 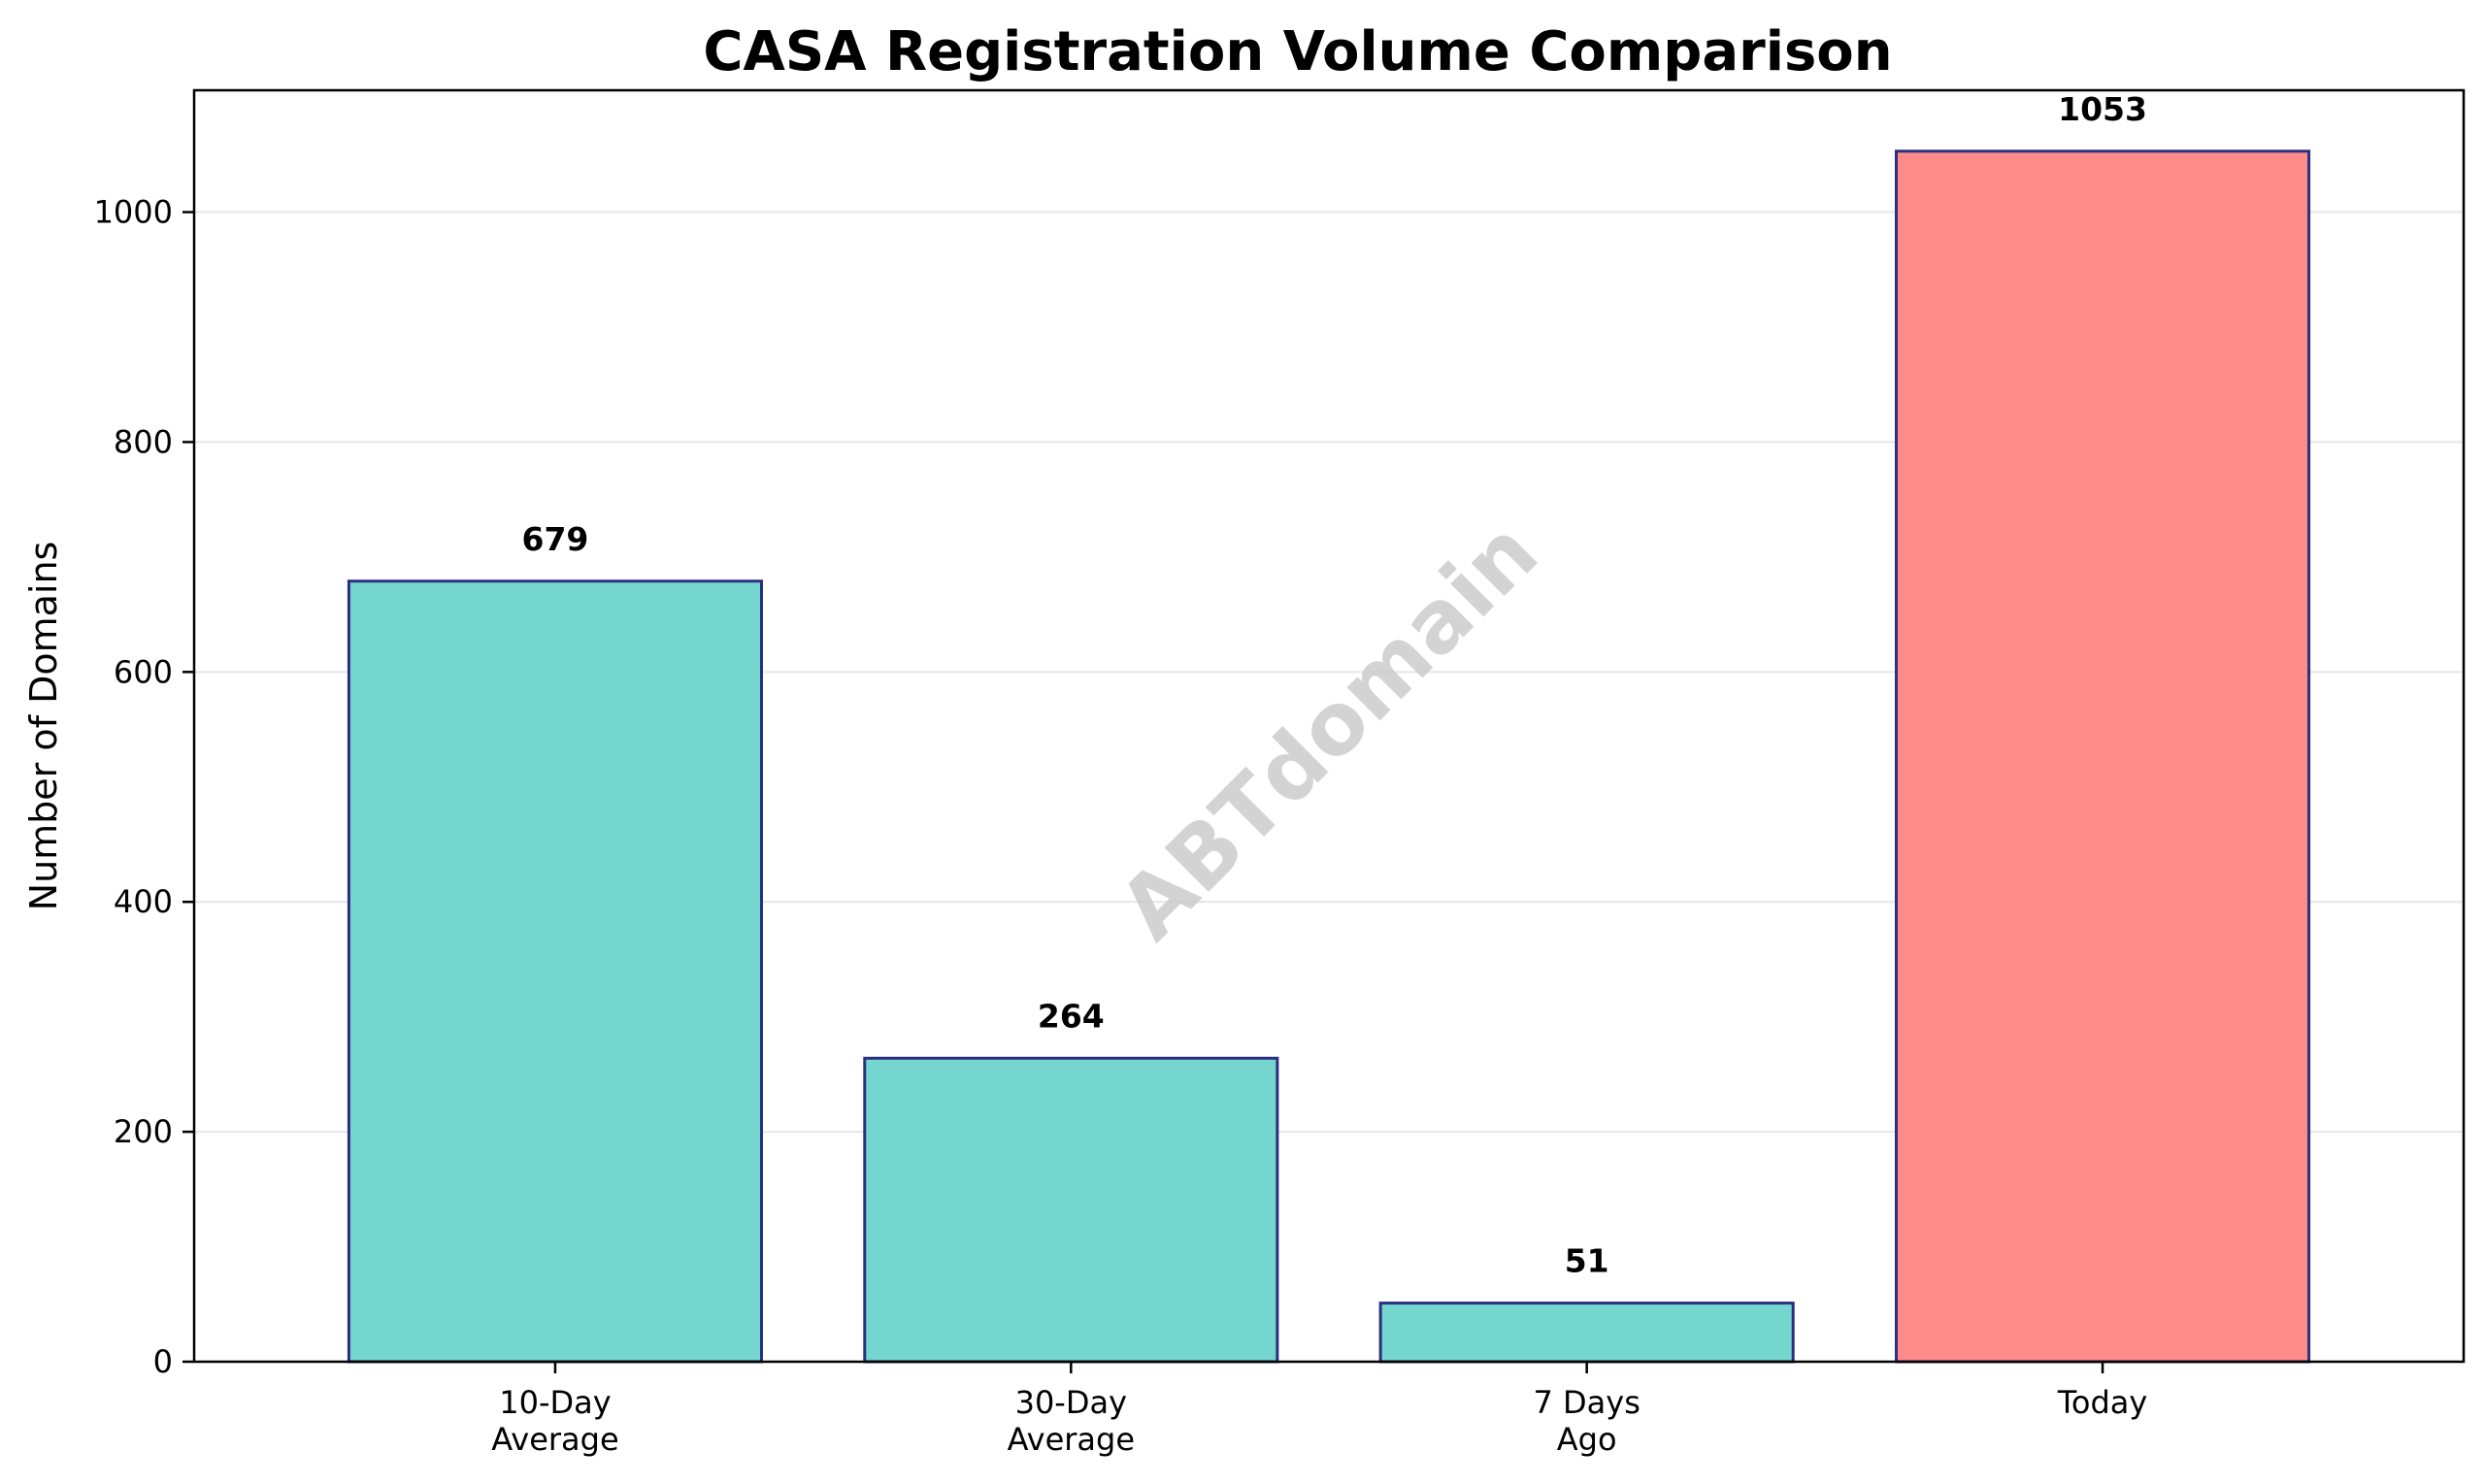 What do you see at coordinates (1297, 51) in the screenshot?
I see `chart-title: CASA Registration Volume Comparison` at bounding box center [1297, 51].